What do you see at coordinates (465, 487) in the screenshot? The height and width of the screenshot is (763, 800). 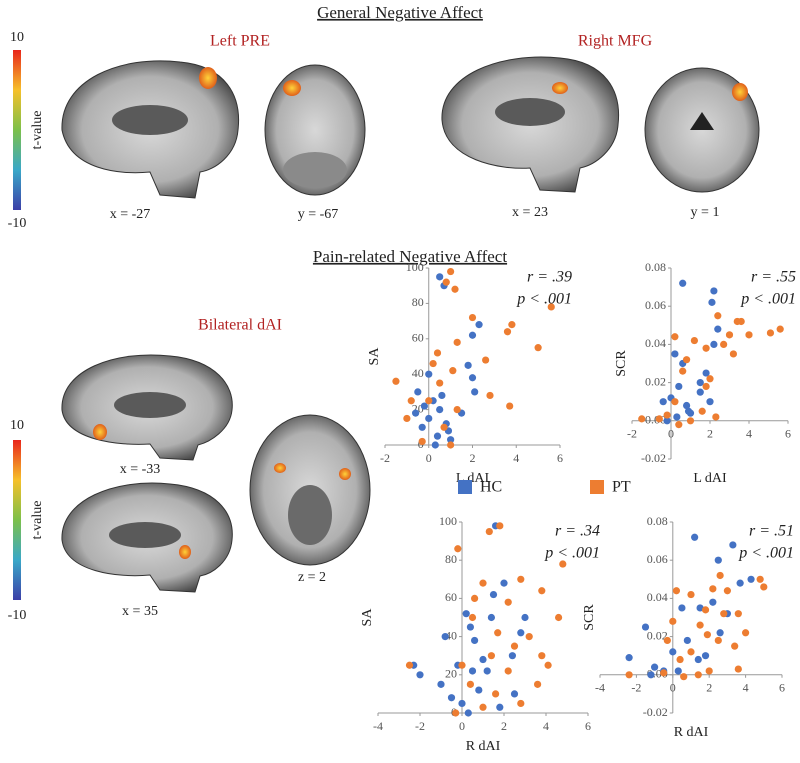 I see `legend-swatch` at bounding box center [465, 487].